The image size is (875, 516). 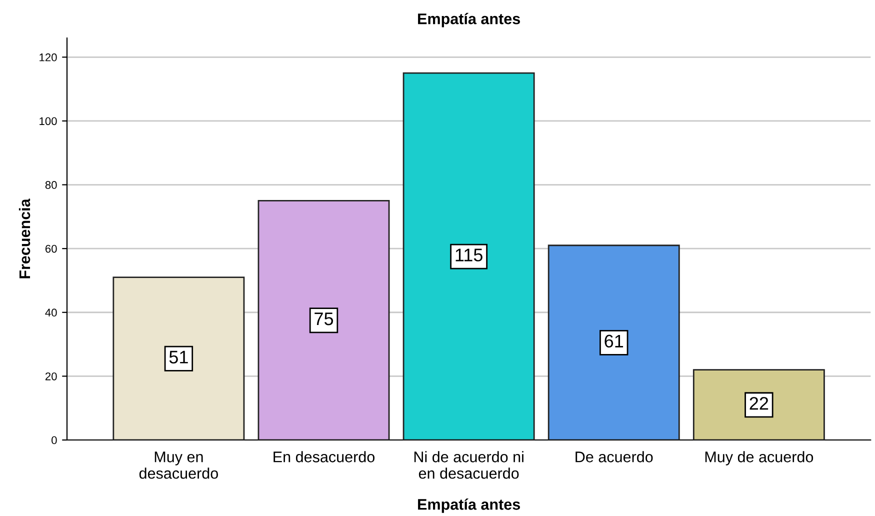 I want to click on x-tick-label: De acuerdo, so click(x=614, y=456).